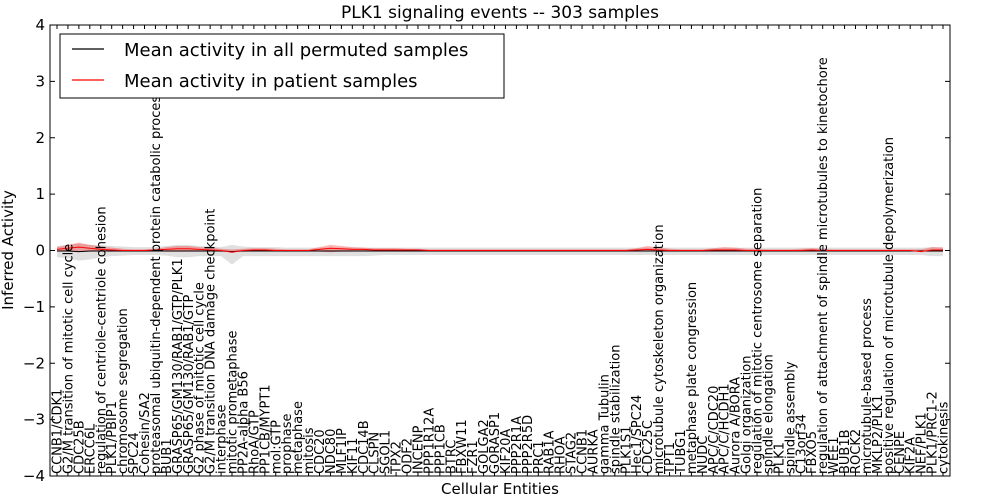  What do you see at coordinates (834, 455) in the screenshot?
I see `x-tick-label: WEE1` at bounding box center [834, 455].